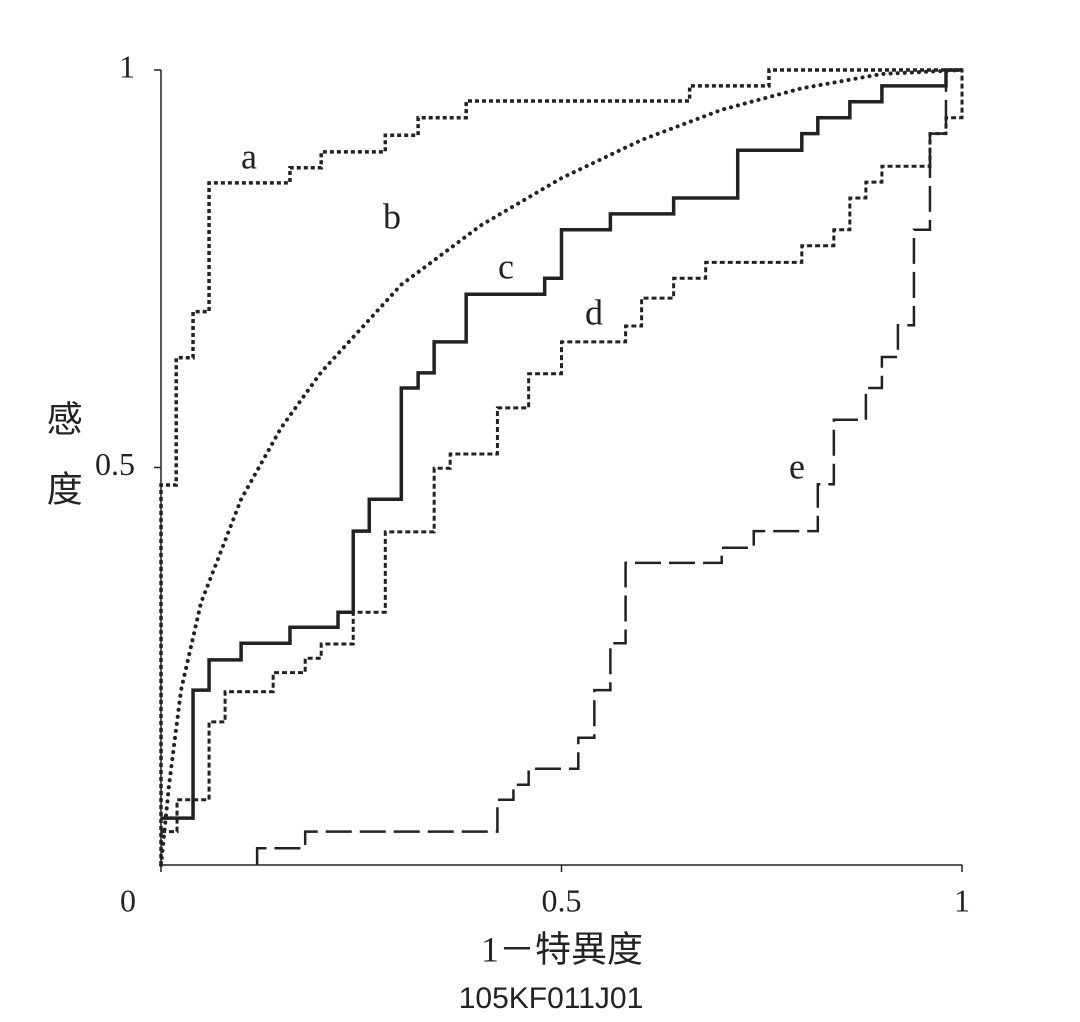 The width and height of the screenshot is (1080, 1022). I want to click on x-tick-label: 0, so click(128, 900).